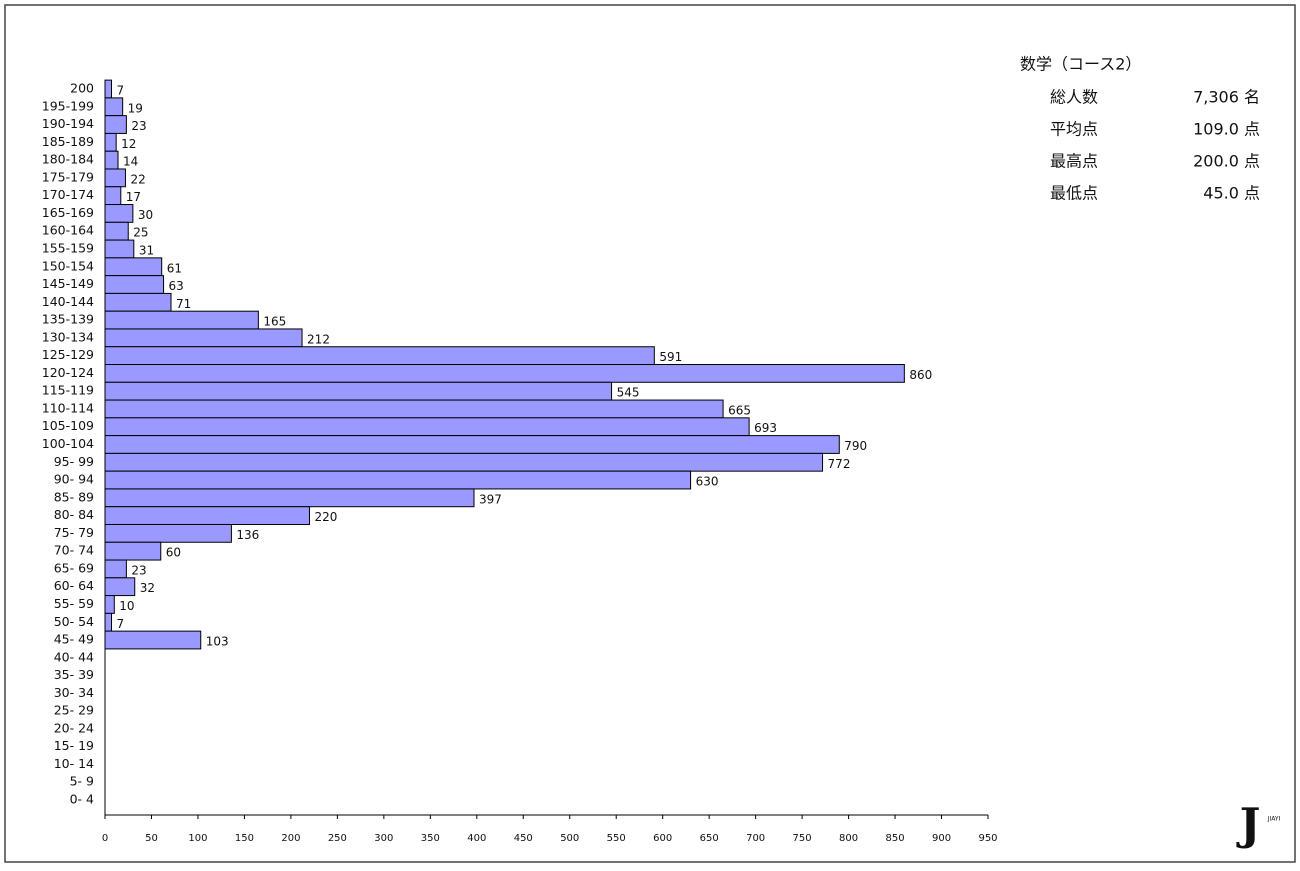 This screenshot has width=1300, height=871. I want to click on value-label: 25, so click(140, 233).